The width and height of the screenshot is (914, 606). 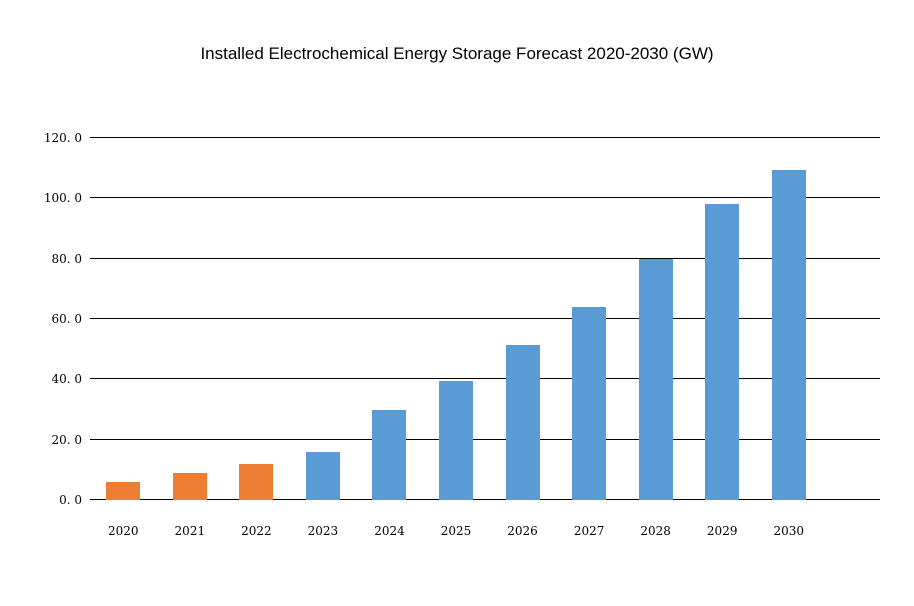 What do you see at coordinates (66, 258) in the screenshot?
I see `y-axis-tick-label: 80. 0` at bounding box center [66, 258].